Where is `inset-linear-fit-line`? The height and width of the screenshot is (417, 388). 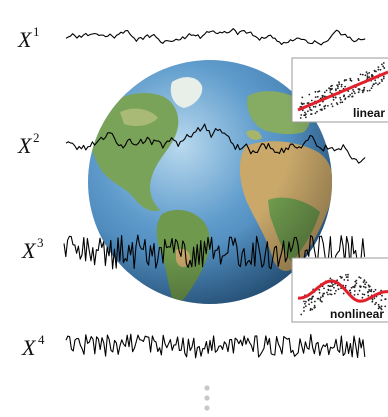
inset-linear-fit-line is located at coordinates (342, 91).